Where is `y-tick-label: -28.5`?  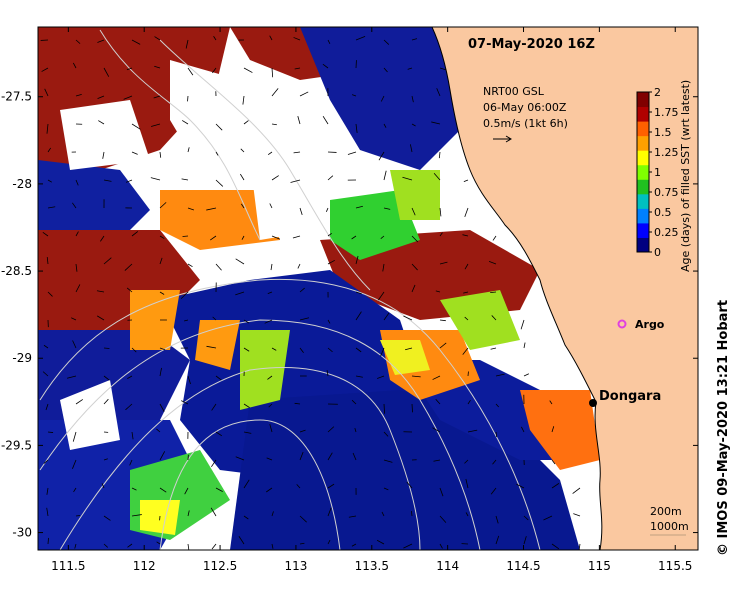 y-tick-label: -28.5 is located at coordinates (16, 271).